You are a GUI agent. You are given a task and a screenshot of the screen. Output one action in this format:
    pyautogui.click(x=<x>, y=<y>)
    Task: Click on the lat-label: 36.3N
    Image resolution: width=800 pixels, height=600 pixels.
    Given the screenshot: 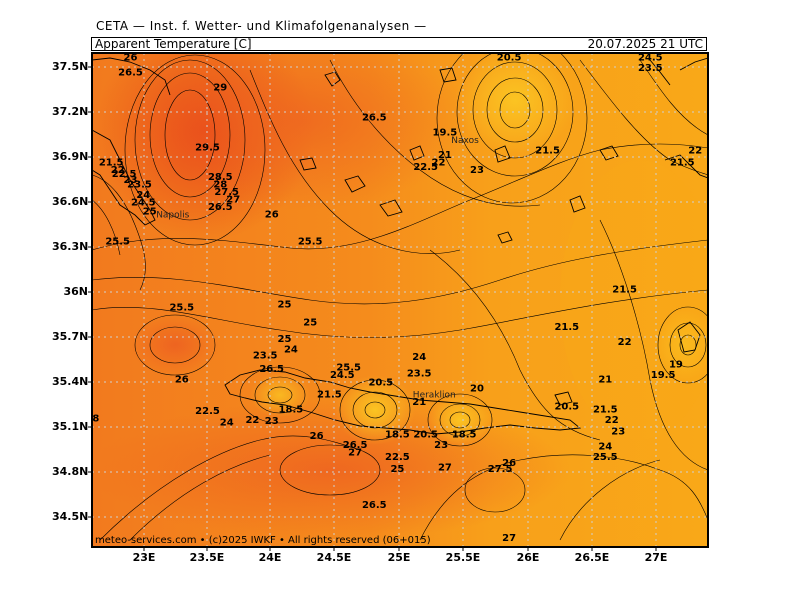 What is the action you would take?
    pyautogui.click(x=70, y=246)
    